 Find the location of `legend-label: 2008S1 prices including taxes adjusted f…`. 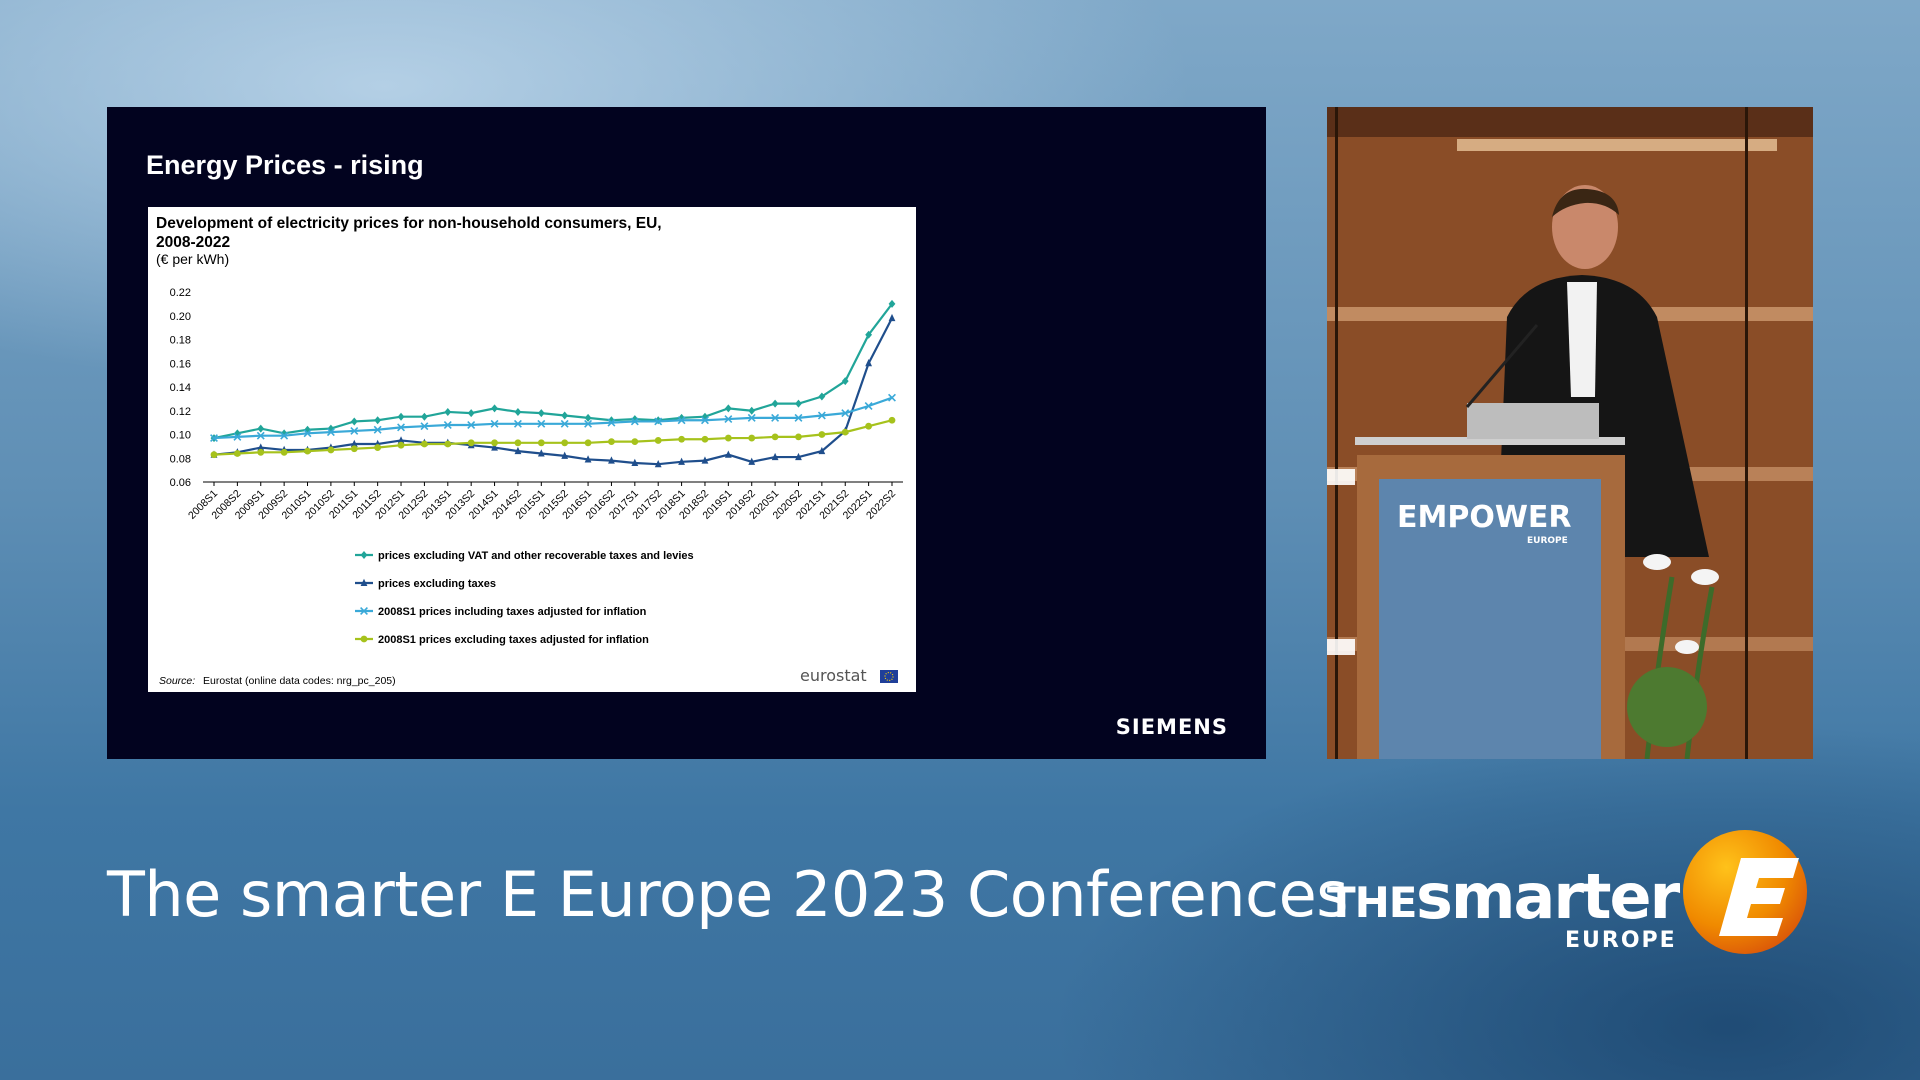

legend-label: 2008S1 prices including taxes adjusted f… is located at coordinates (512, 612).